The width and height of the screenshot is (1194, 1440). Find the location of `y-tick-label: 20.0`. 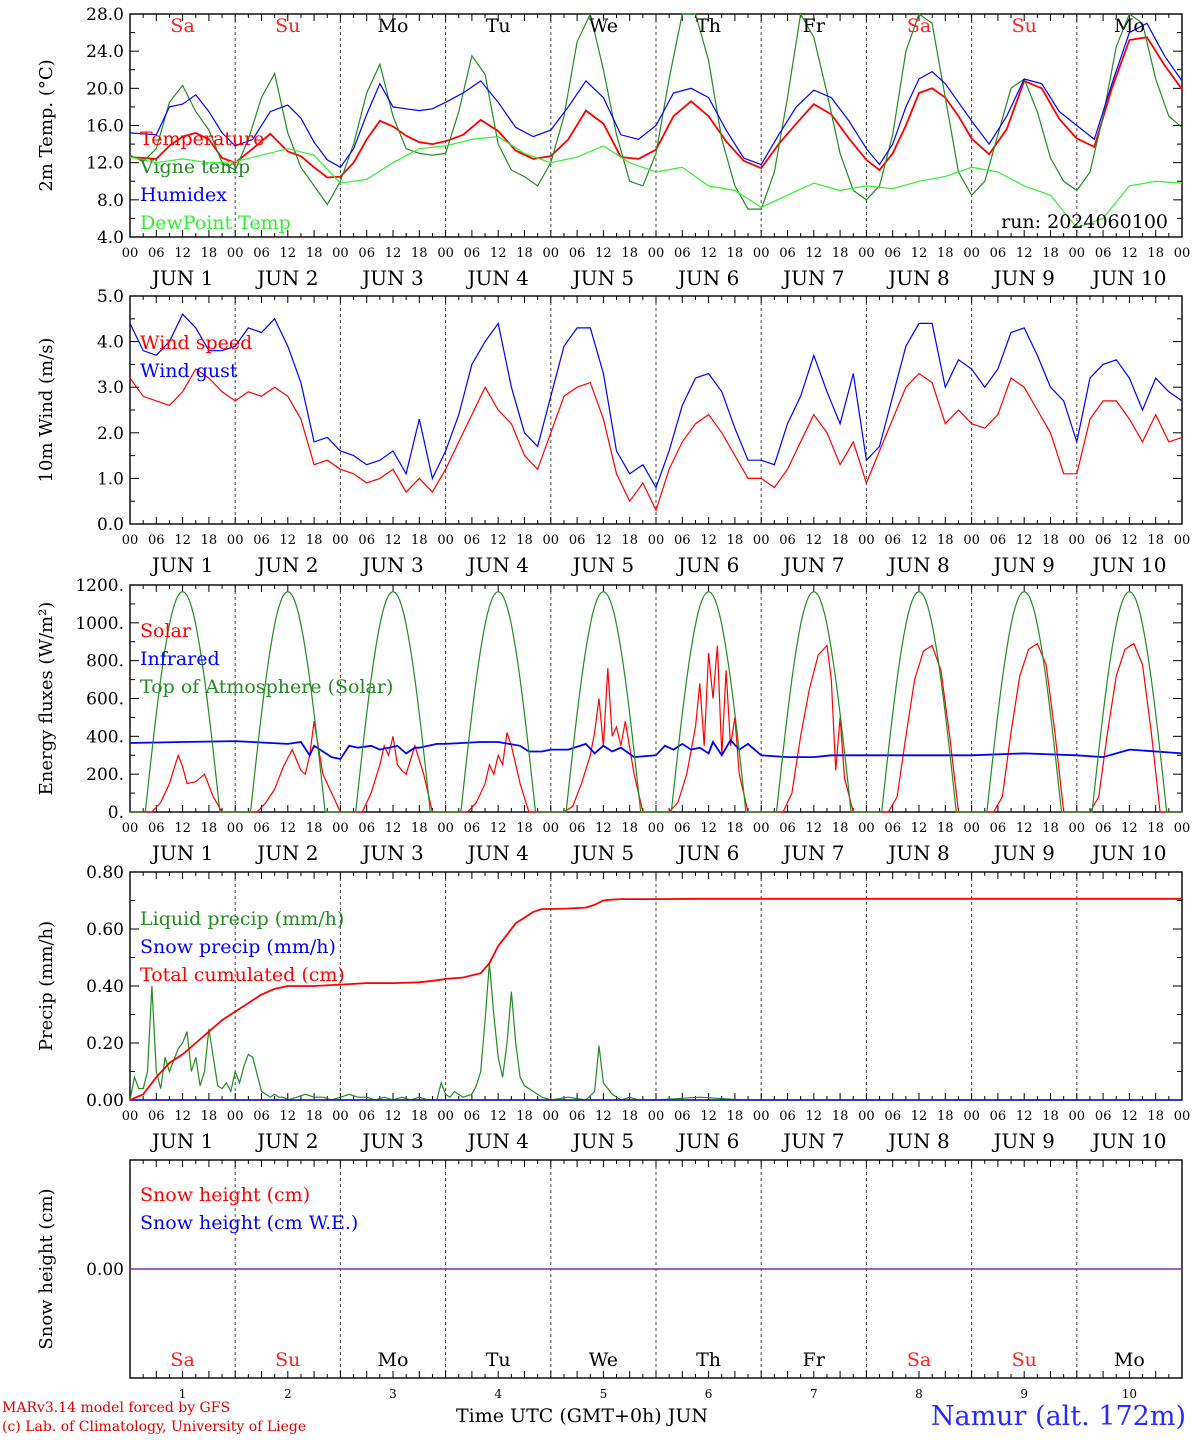

y-tick-label: 20.0 is located at coordinates (105, 89).